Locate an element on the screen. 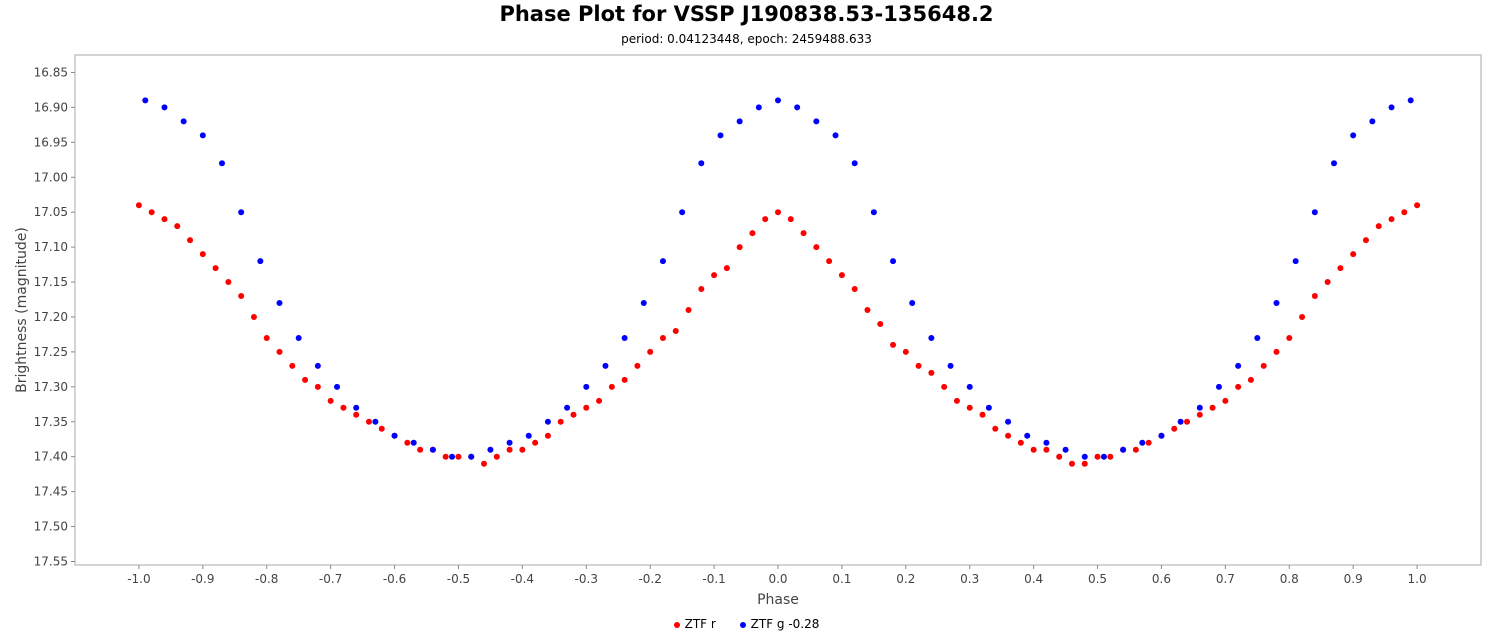 Image resolution: width=1493 pixels, height=637 pixels. x-tick-label: -1.0 is located at coordinates (138, 579).